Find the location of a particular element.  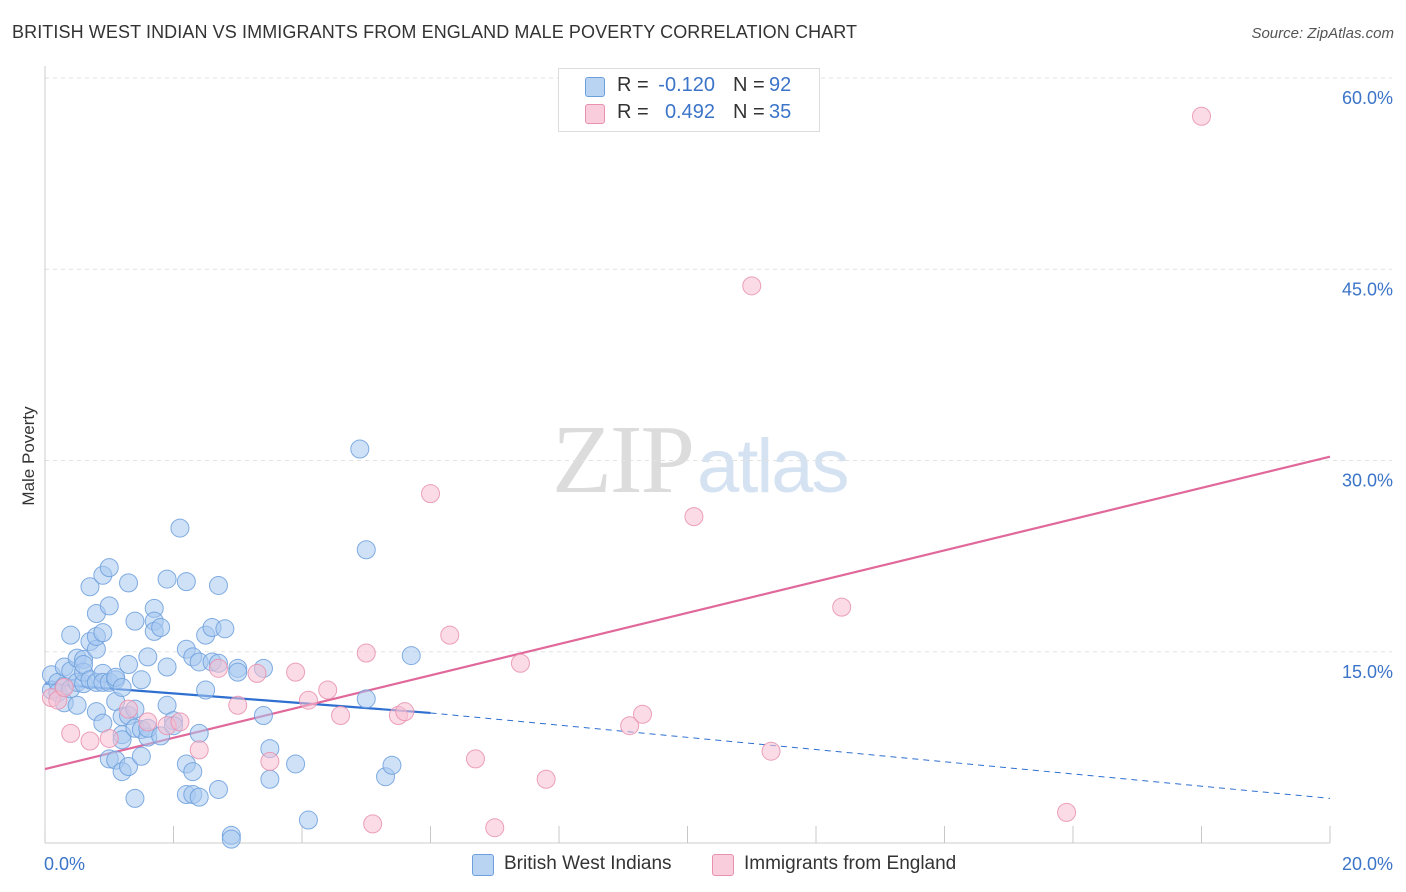

y-tick-label: 60.0% is located at coordinates (1367, 98).